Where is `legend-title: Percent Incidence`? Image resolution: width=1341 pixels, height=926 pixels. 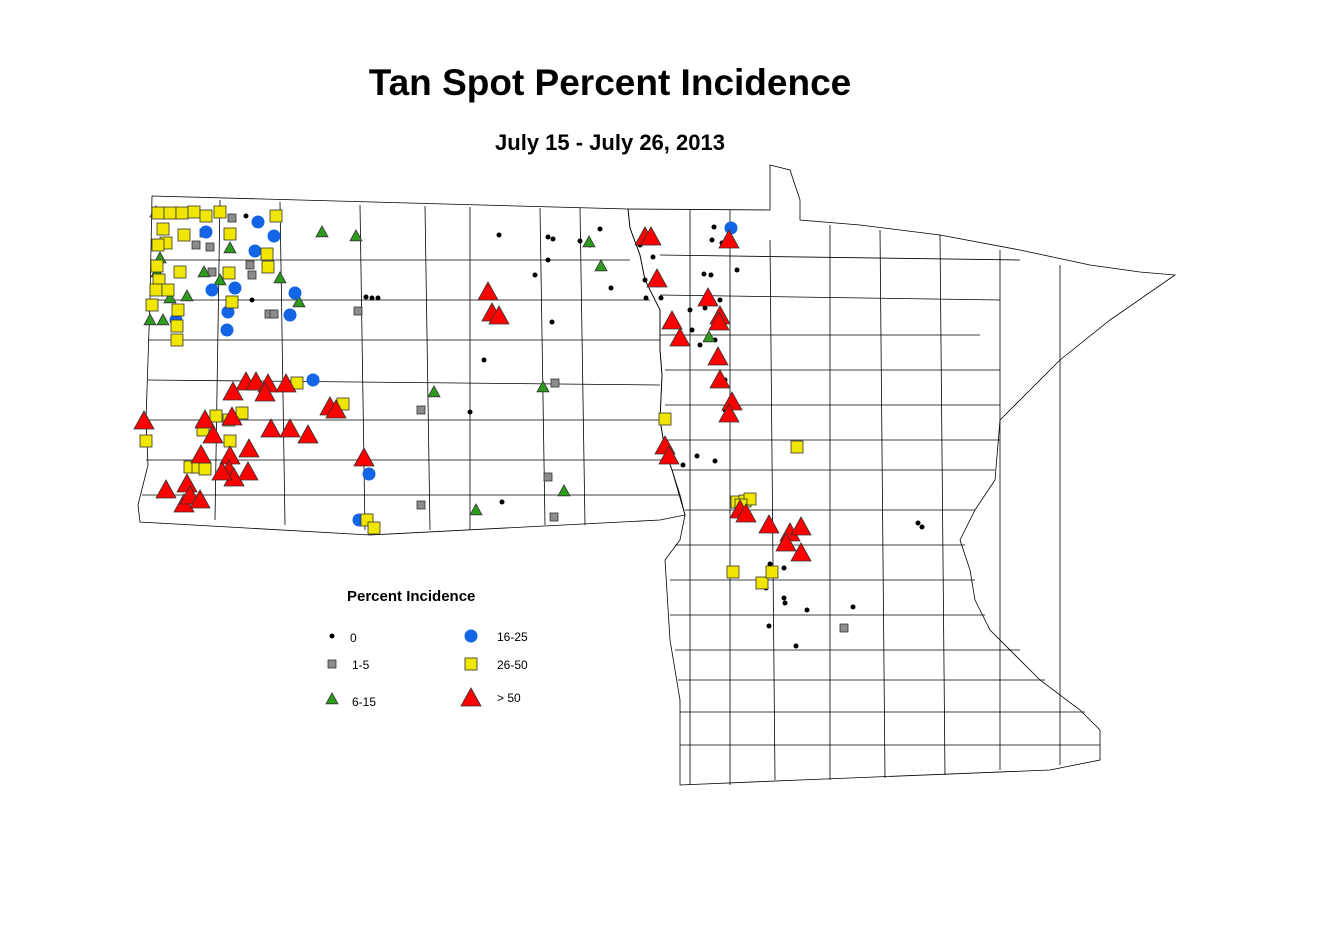 legend-title: Percent Incidence is located at coordinates (411, 596).